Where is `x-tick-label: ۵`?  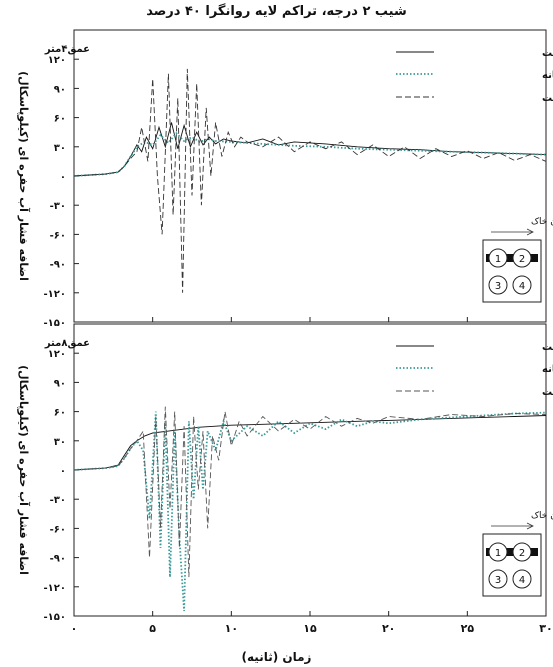
x-tick-label: ۵ is located at coordinates (152, 628).